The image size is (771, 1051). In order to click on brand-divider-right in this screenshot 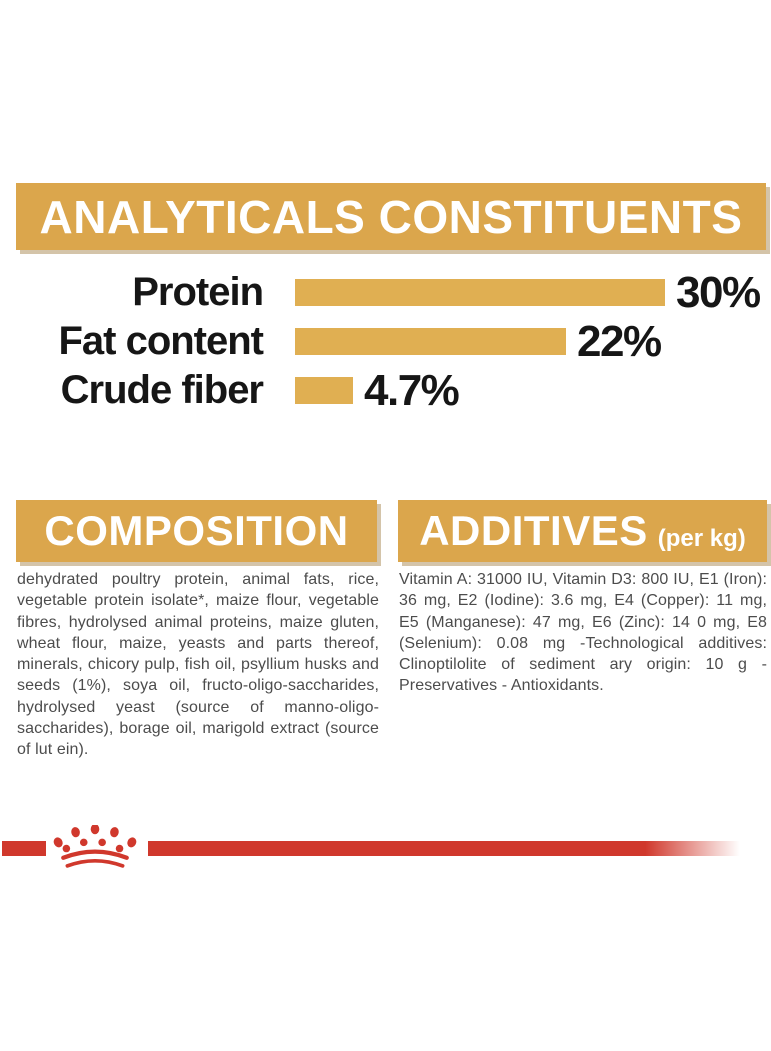, I will do `click(444, 848)`.